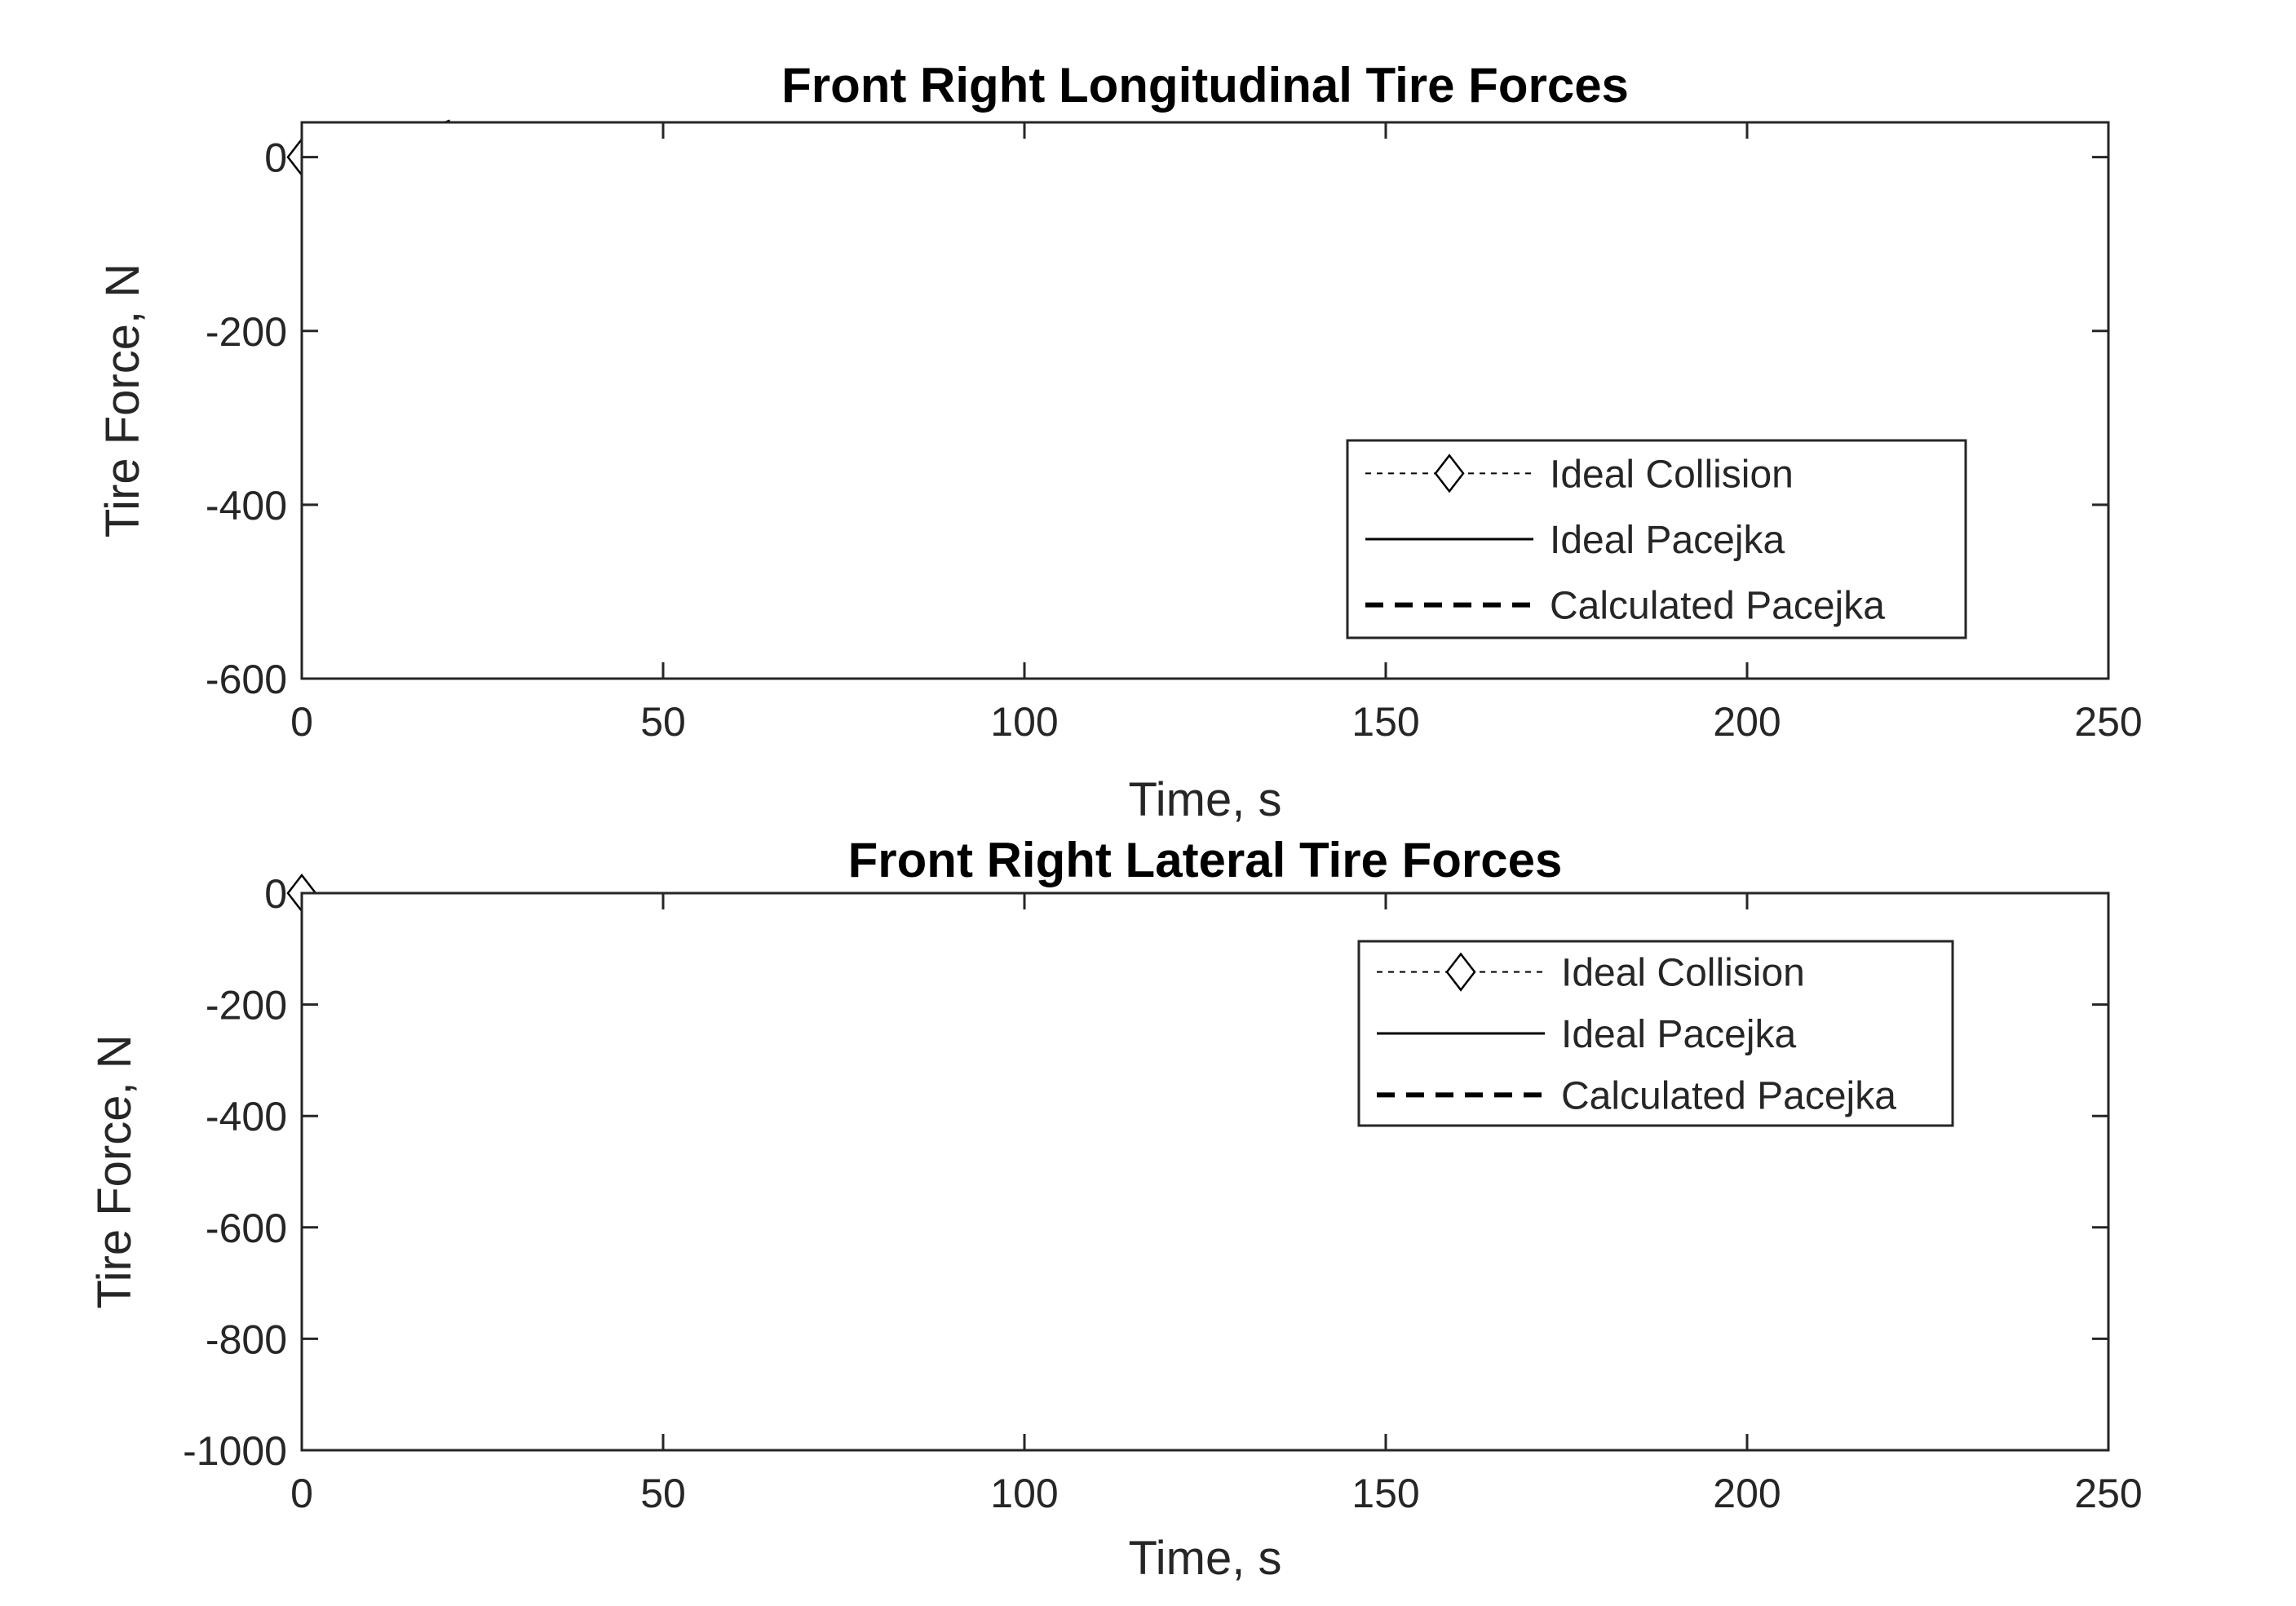 This screenshot has height=1606, width=2296. What do you see at coordinates (1205, 85) in the screenshot?
I see `chart-title: Front Right Longitudinal Tire Forces` at bounding box center [1205, 85].